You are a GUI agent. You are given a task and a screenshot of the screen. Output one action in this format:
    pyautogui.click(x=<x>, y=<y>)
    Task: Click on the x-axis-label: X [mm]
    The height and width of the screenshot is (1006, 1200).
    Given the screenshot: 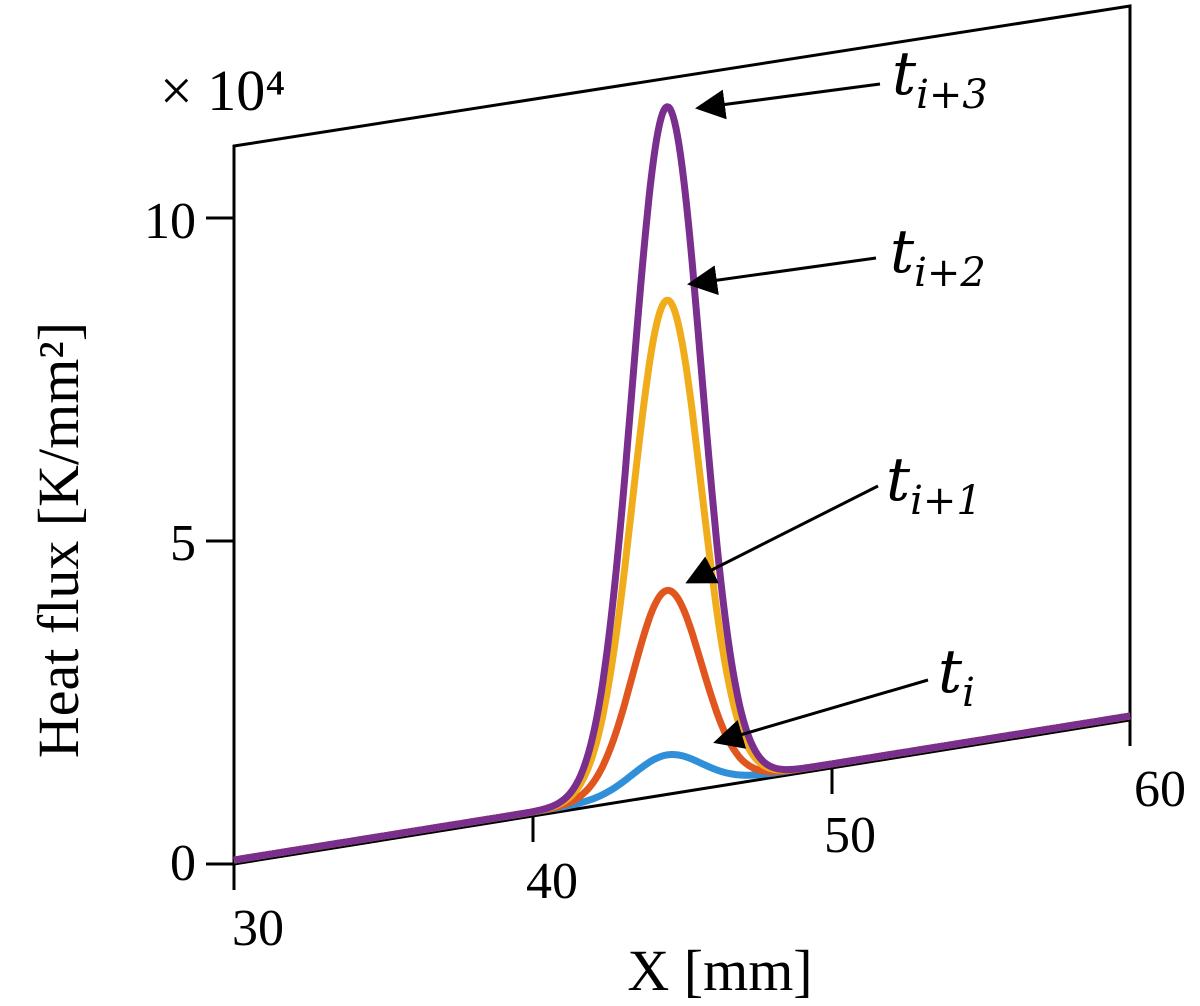 What is the action you would take?
    pyautogui.click(x=719, y=970)
    